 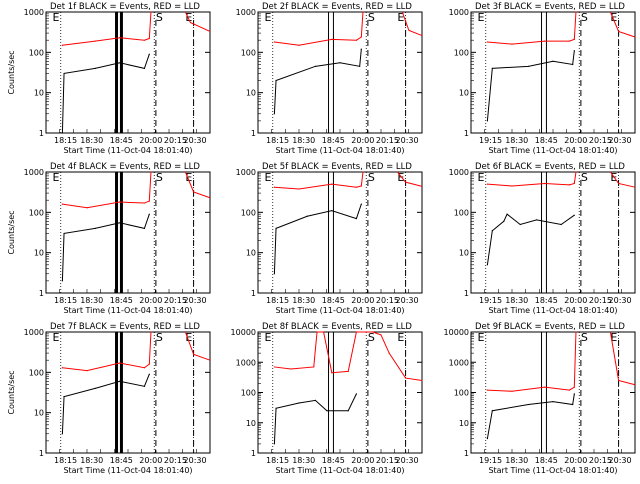 I want to click on series-lld-segment, so click(x=197, y=346).